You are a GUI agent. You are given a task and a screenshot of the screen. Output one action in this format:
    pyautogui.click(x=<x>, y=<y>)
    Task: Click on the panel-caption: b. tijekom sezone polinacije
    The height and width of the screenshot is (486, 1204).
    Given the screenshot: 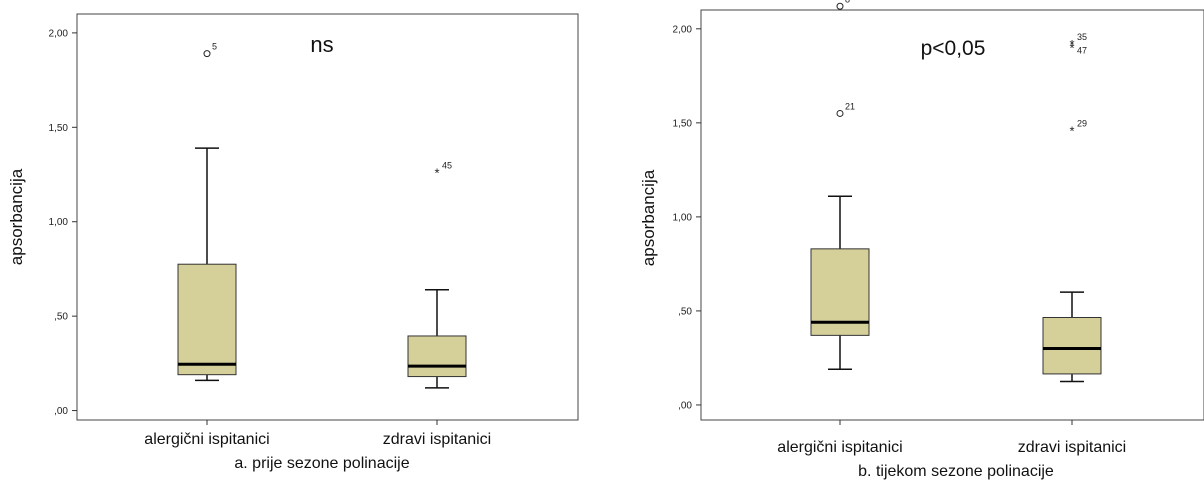 What is the action you would take?
    pyautogui.click(x=956, y=471)
    